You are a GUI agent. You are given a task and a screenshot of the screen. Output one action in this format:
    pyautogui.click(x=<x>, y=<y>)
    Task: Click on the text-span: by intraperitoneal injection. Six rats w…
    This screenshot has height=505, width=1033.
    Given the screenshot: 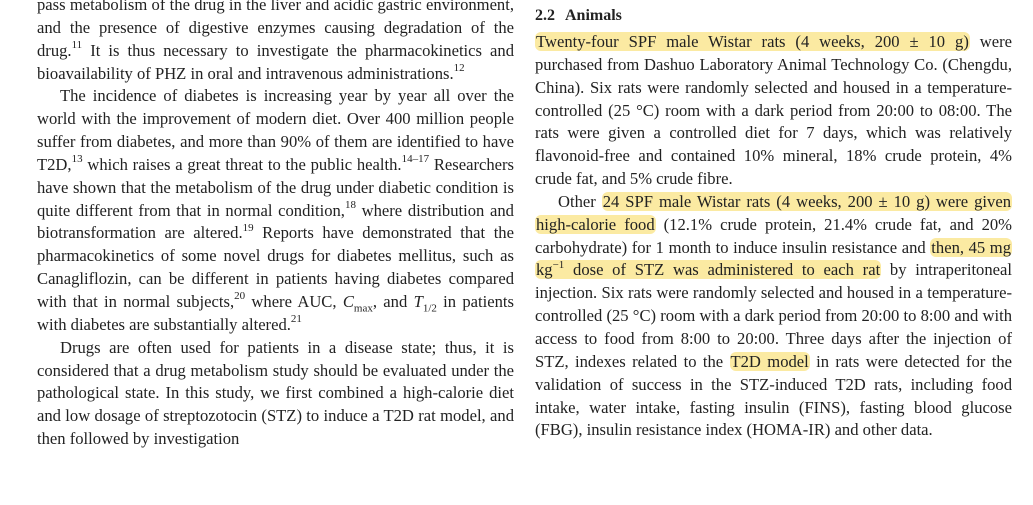 What is the action you would take?
    pyautogui.click(x=773, y=315)
    